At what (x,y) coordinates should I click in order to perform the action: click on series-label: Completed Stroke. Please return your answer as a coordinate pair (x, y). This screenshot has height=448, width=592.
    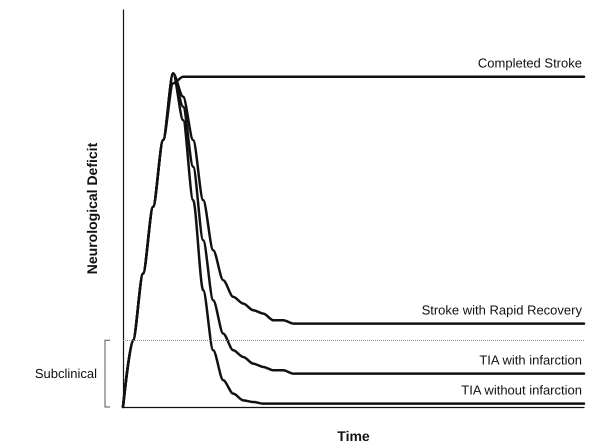
    Looking at the image, I should click on (530, 63).